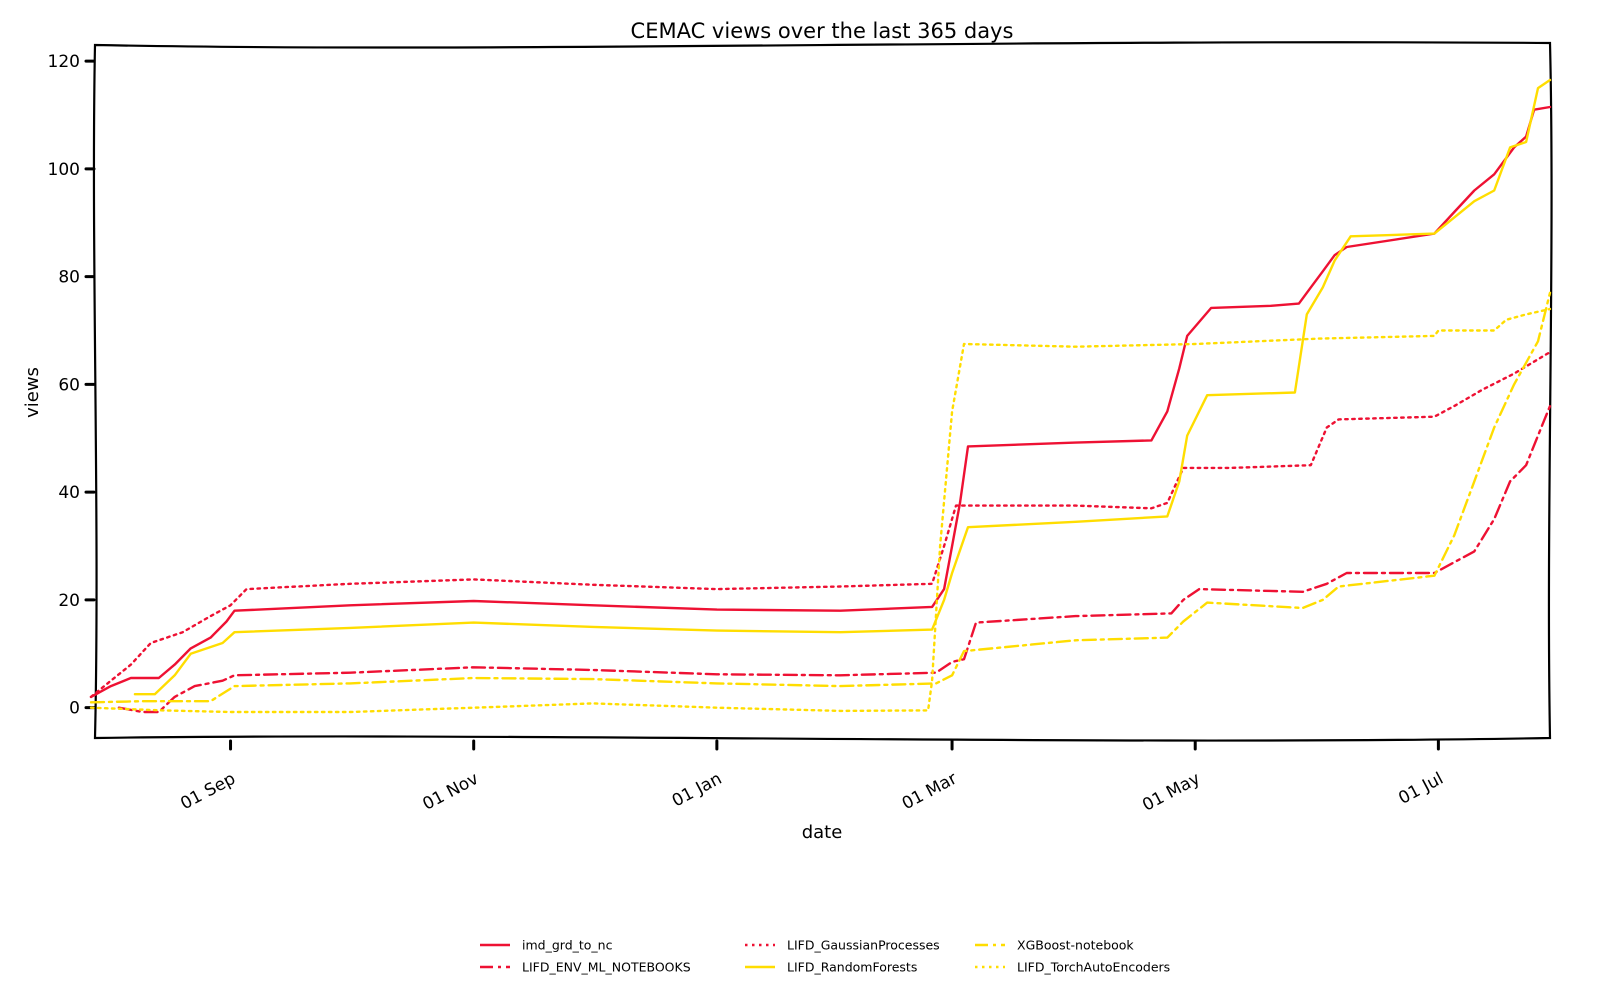 This screenshot has width=1600, height=1000. I want to click on y-axis: 0 20 40 60 80 100 120, so click(72, 385).